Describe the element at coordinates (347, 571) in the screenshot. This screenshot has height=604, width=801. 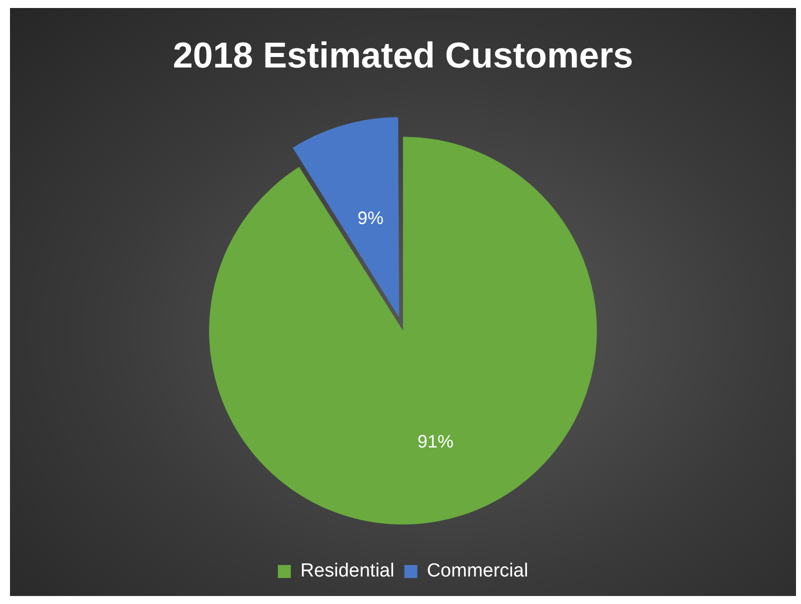
I see `legend-label: Residential` at that location.